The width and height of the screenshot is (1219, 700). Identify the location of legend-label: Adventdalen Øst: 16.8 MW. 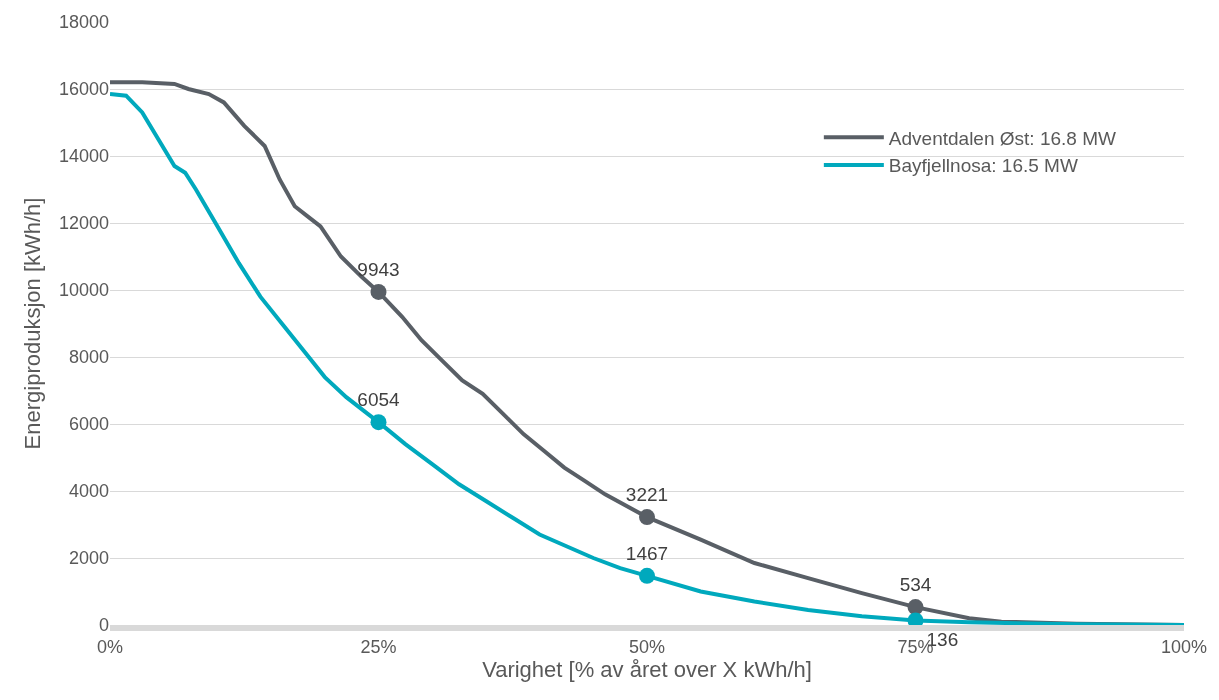
(1002, 138).